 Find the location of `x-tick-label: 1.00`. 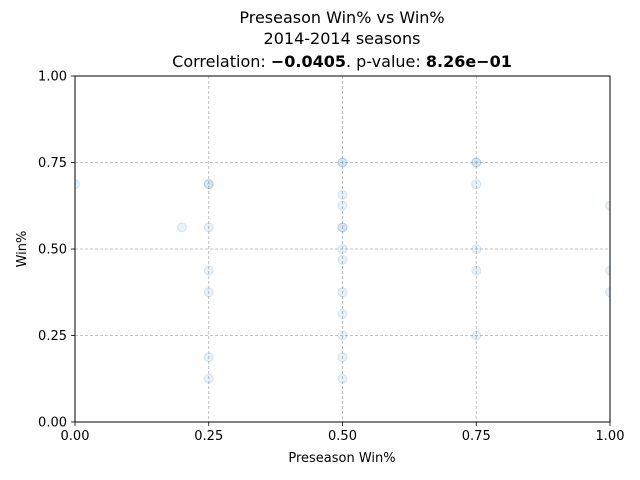

x-tick-label: 1.00 is located at coordinates (610, 436).